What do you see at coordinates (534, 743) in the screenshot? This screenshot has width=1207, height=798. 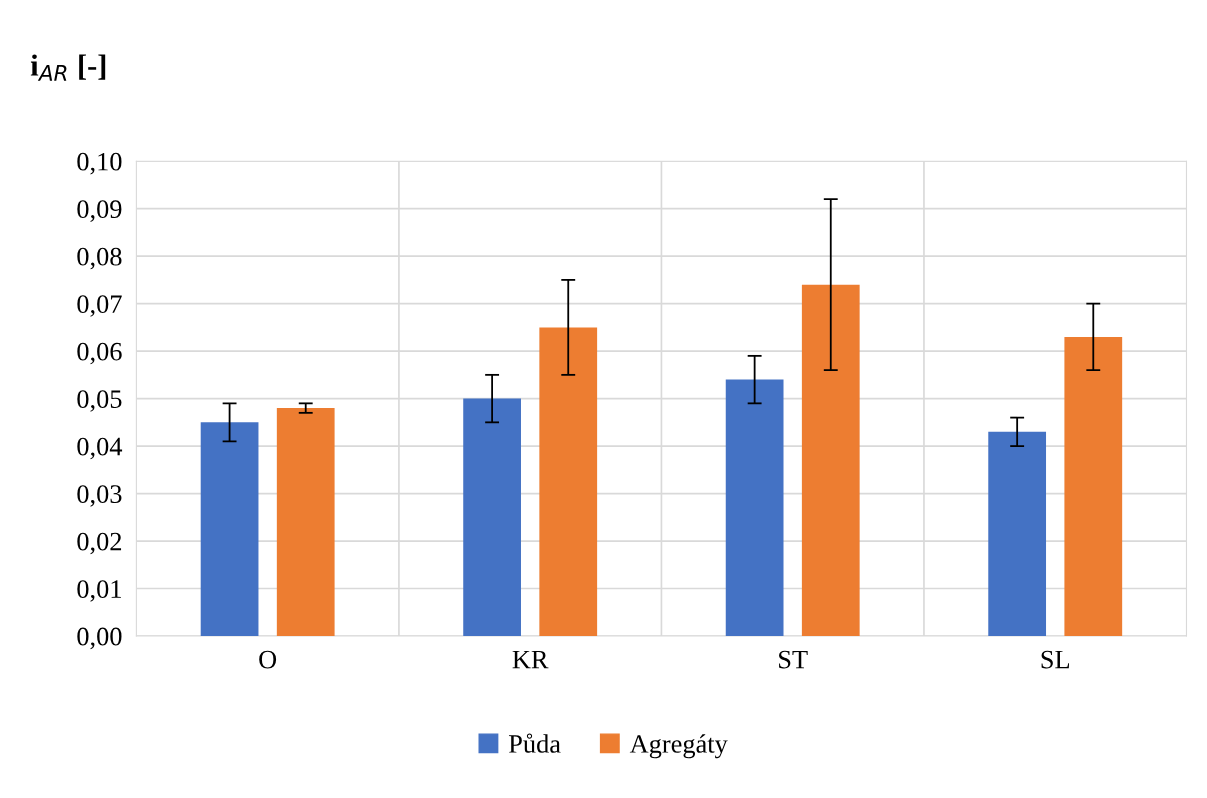 I see `legend-label: Půda` at bounding box center [534, 743].